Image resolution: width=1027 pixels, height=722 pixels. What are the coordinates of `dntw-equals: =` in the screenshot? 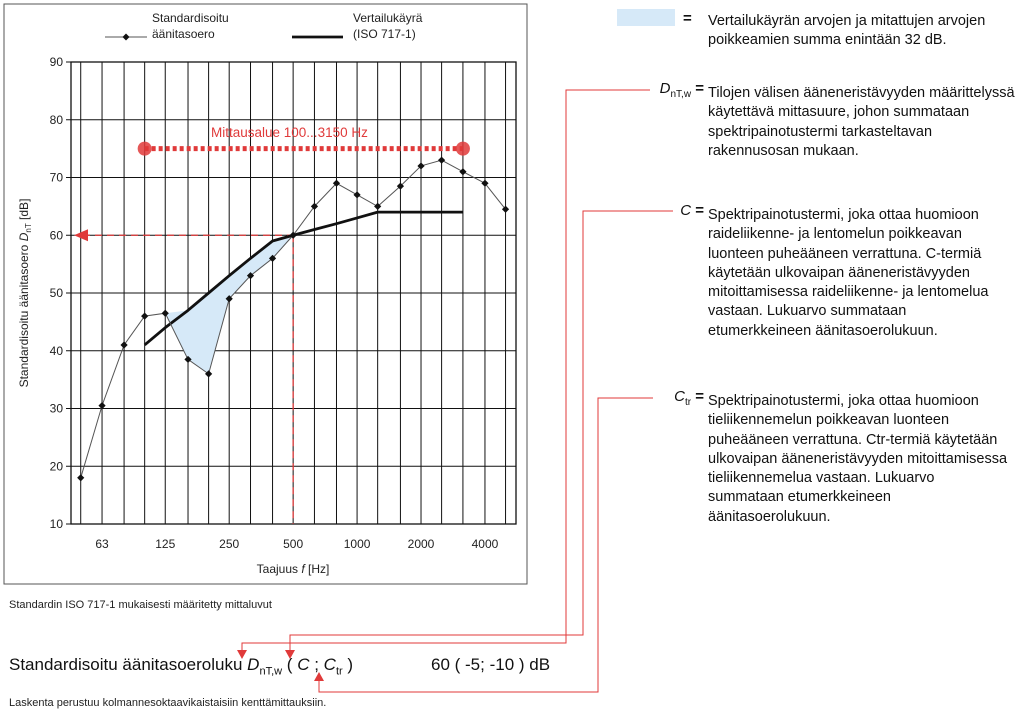 It's located at (697, 88).